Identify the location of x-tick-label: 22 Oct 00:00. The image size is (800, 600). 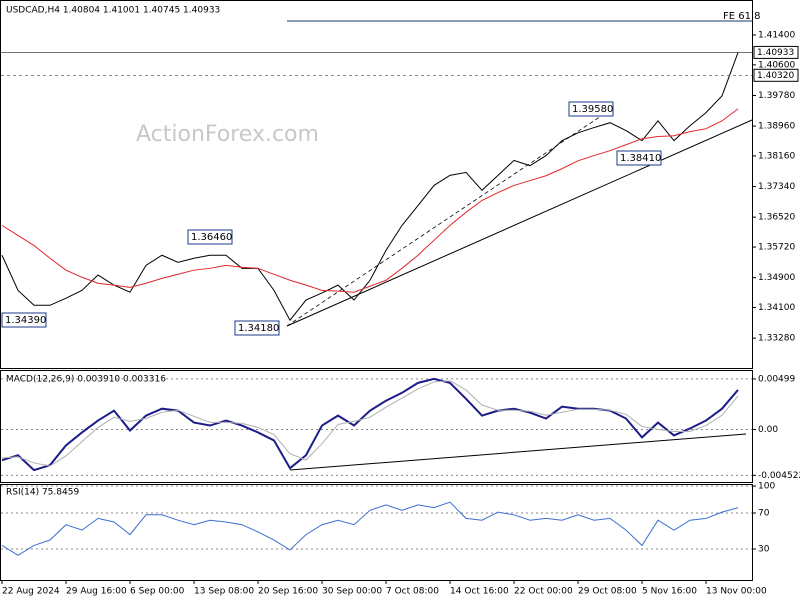
(543, 592).